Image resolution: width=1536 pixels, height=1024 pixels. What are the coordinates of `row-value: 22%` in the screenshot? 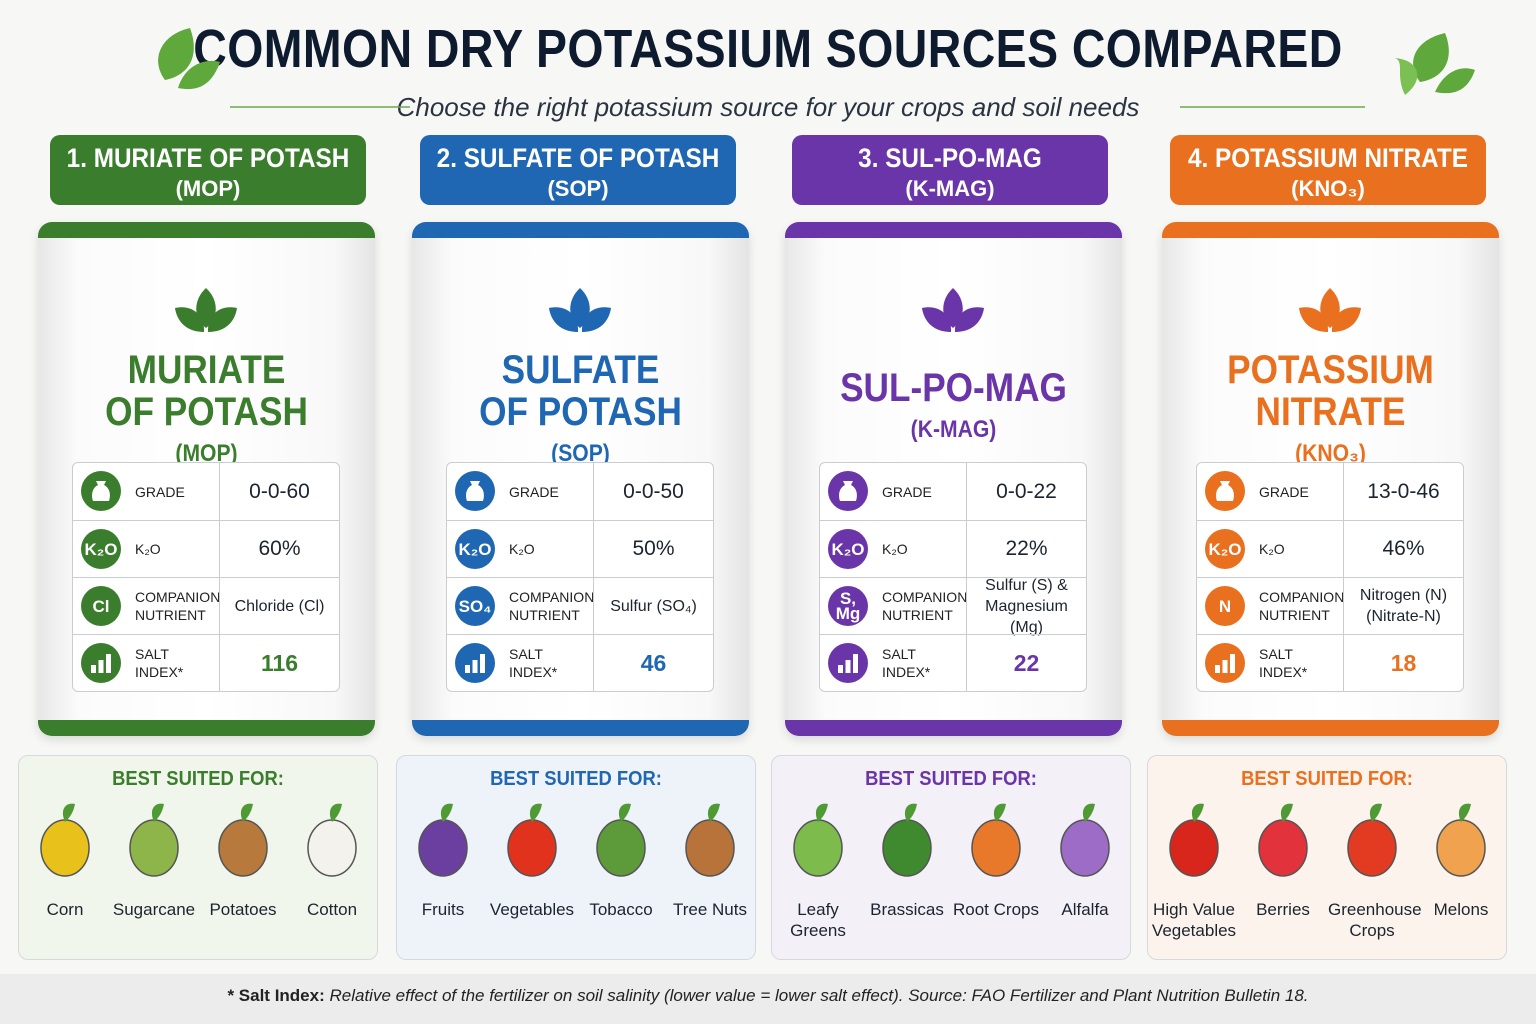 It's located at (1026, 549).